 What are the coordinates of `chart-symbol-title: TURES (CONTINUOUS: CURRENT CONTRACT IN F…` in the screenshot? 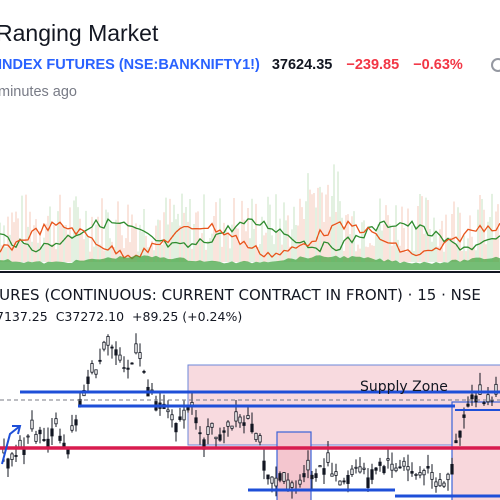 It's located at (240, 295).